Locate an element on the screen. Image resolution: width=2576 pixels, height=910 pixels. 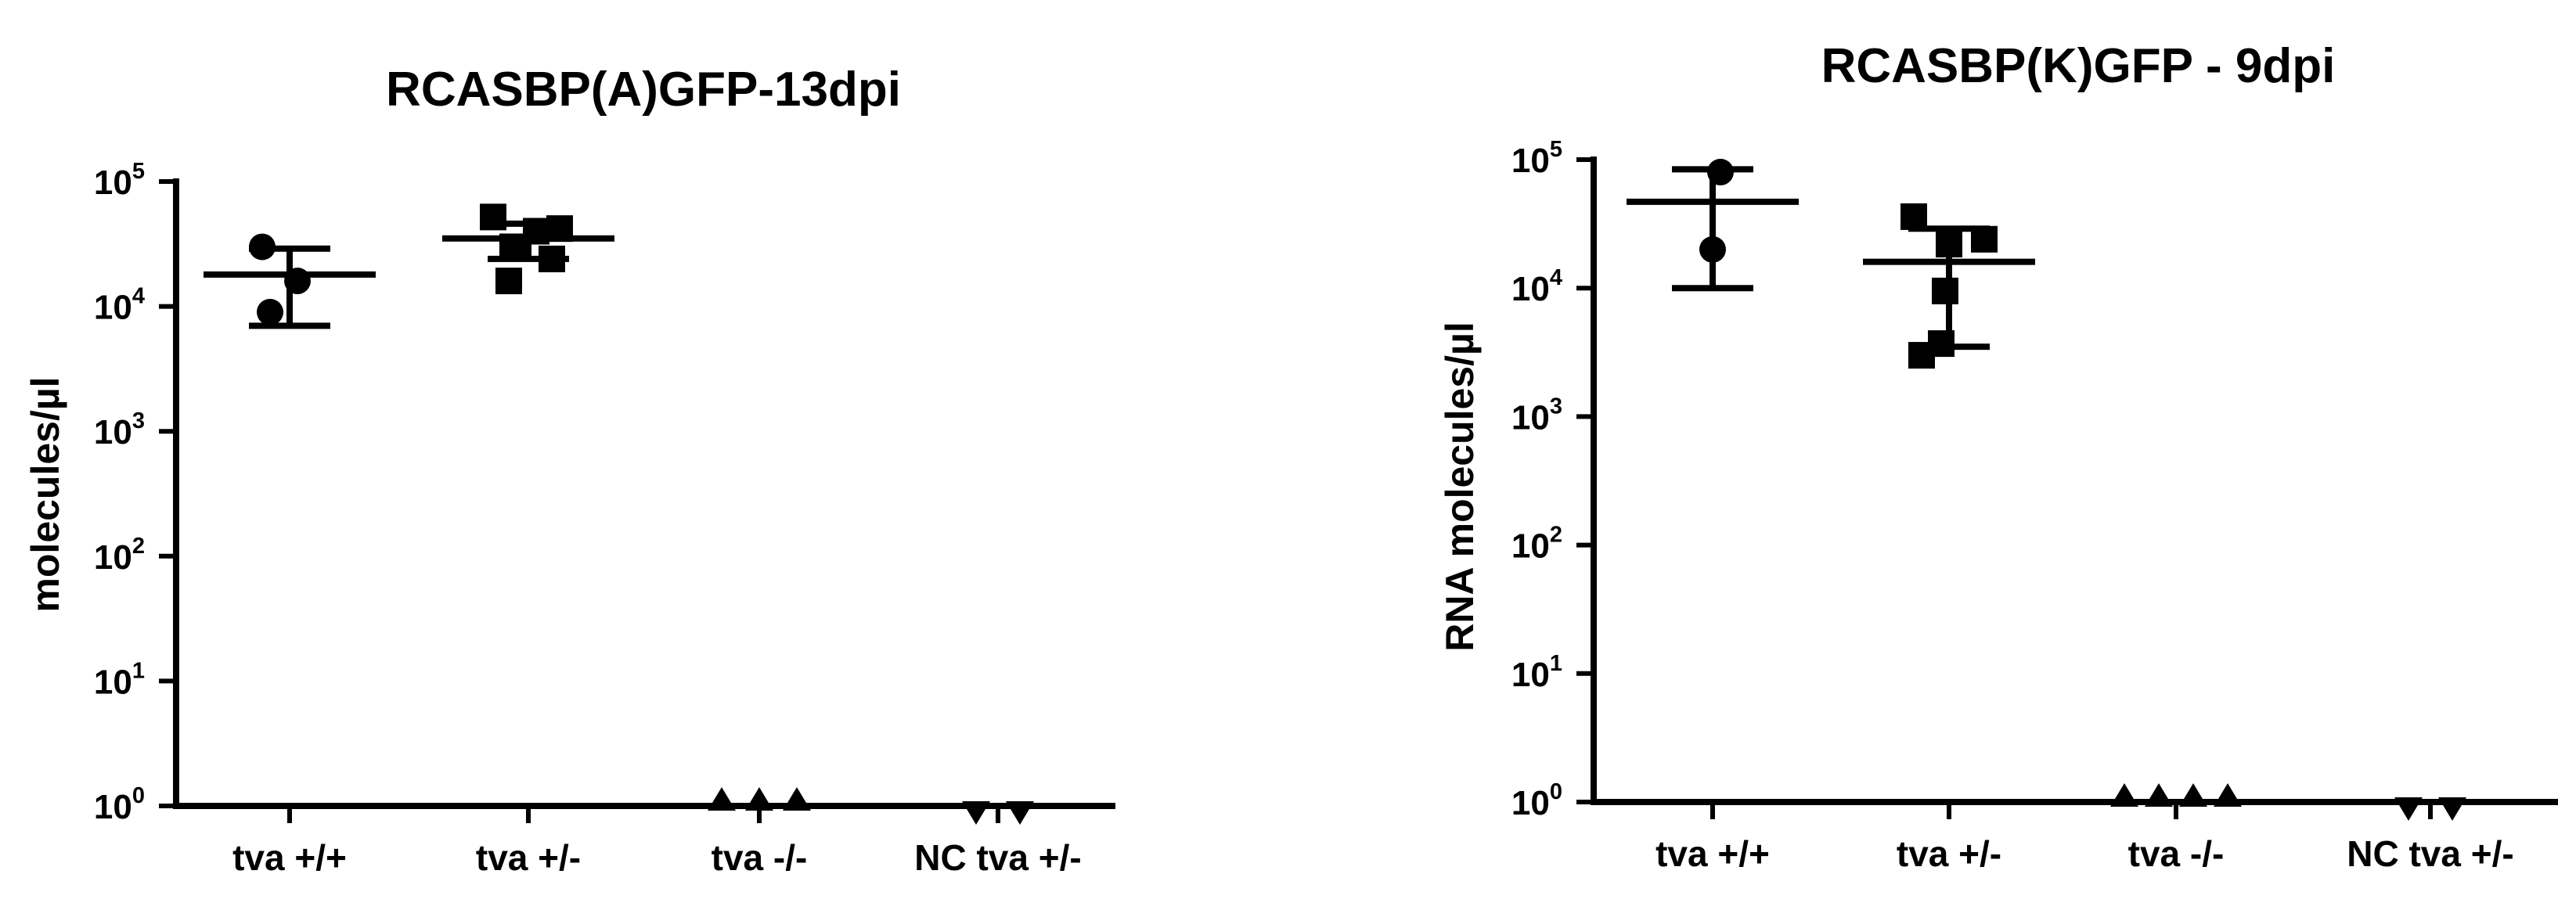
data-point-circle is located at coordinates (270, 312).